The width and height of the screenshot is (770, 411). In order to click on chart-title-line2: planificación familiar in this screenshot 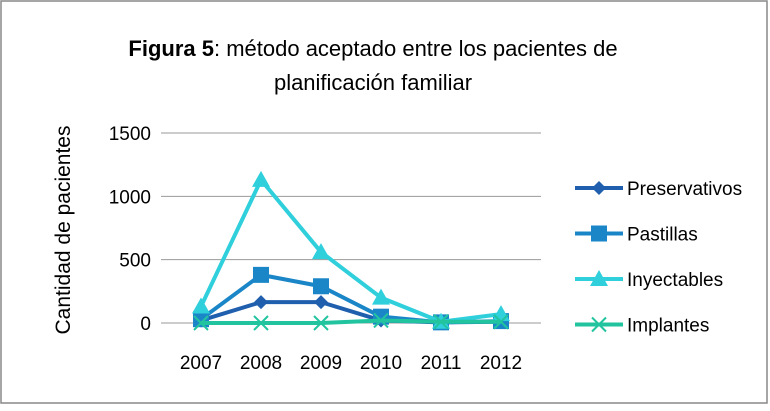, I will do `click(373, 82)`.